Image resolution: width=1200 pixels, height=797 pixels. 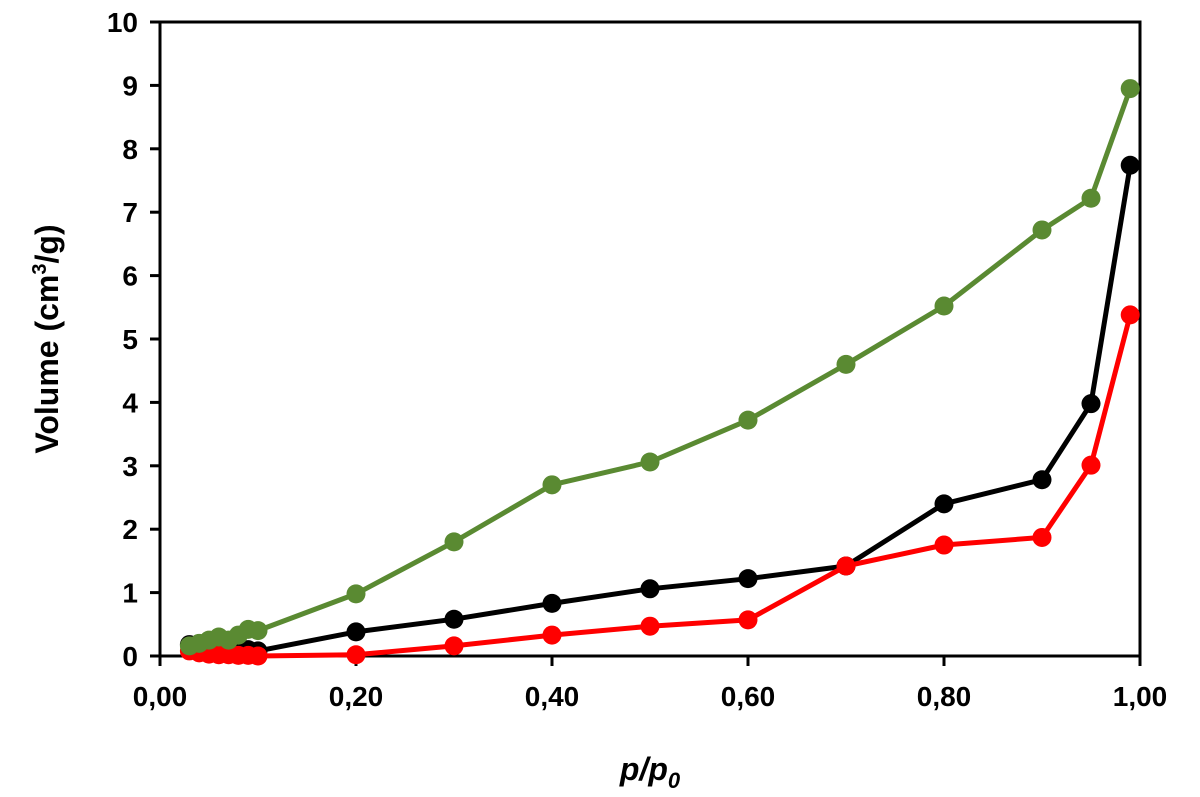 I want to click on y-tick-label: 8, so click(x=130, y=149).